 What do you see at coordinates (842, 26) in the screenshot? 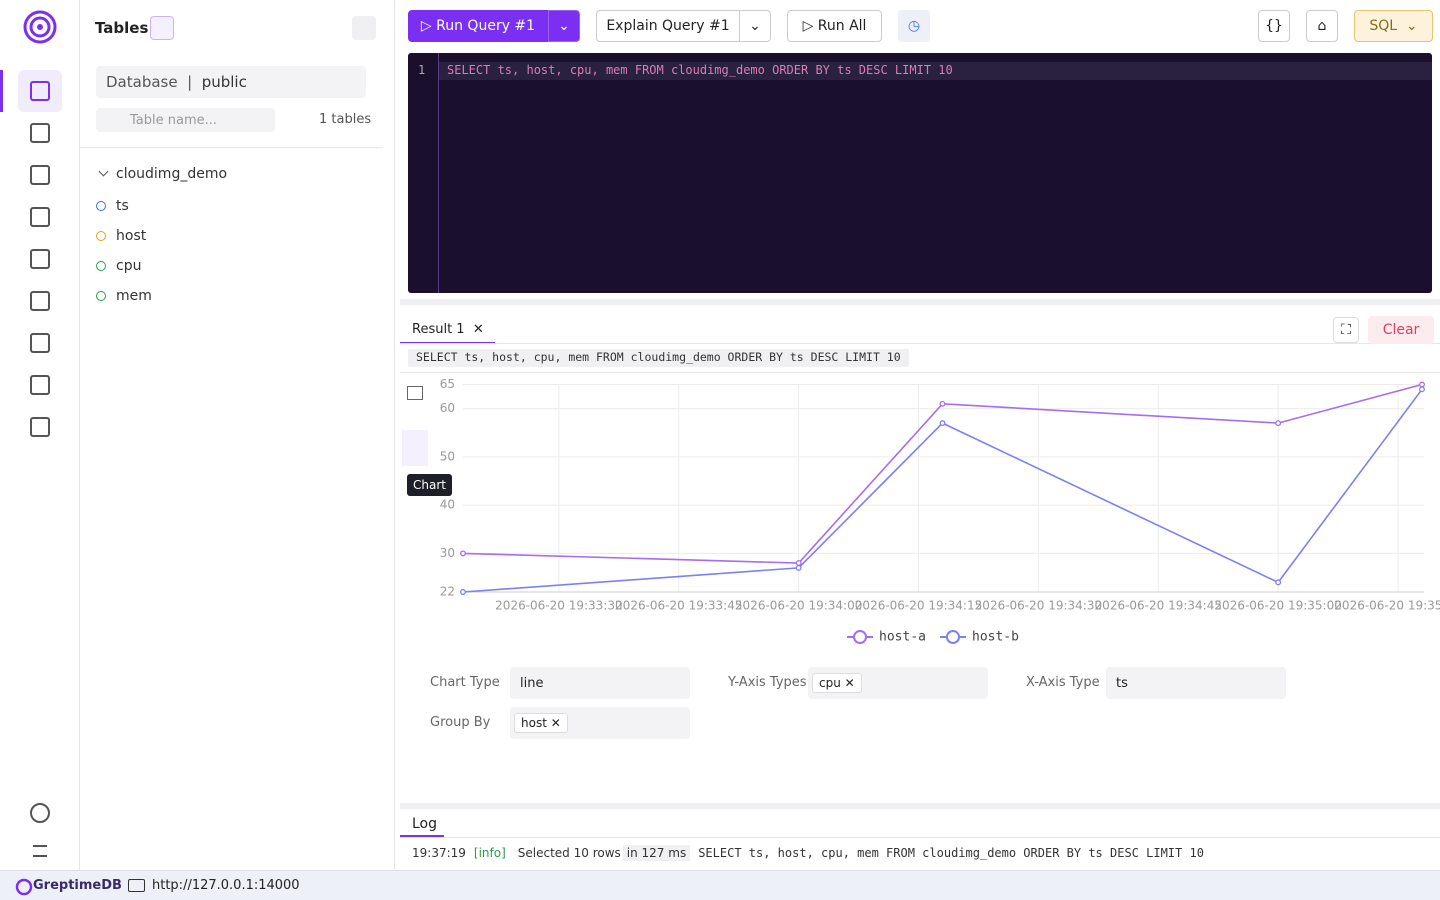
I see `run-all-label: Run All` at bounding box center [842, 26].